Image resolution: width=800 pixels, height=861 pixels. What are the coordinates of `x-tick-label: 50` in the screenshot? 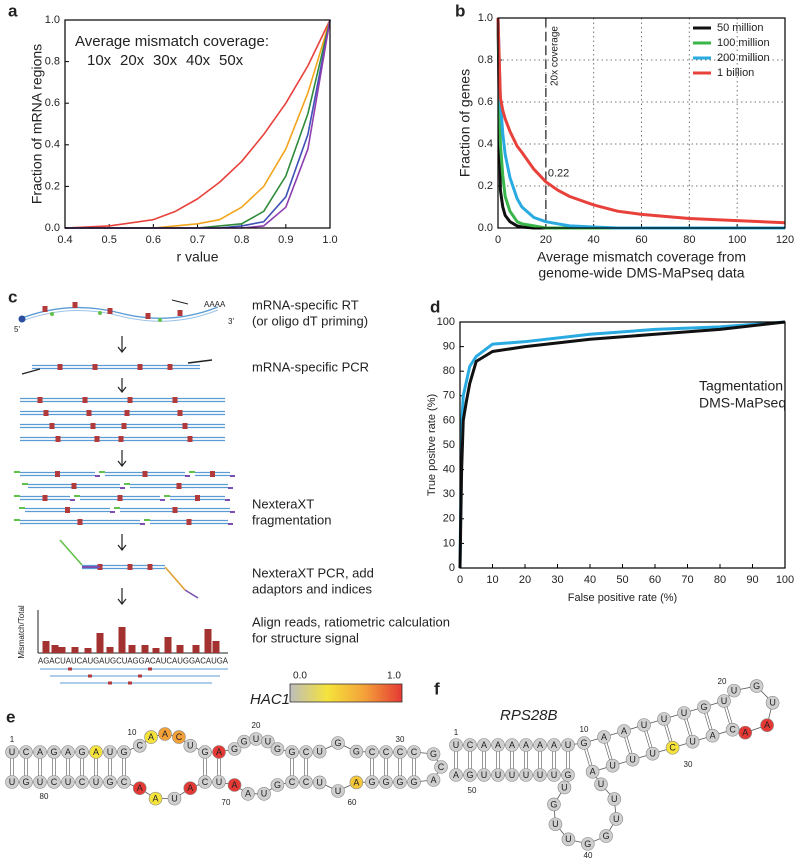 It's located at (622, 580).